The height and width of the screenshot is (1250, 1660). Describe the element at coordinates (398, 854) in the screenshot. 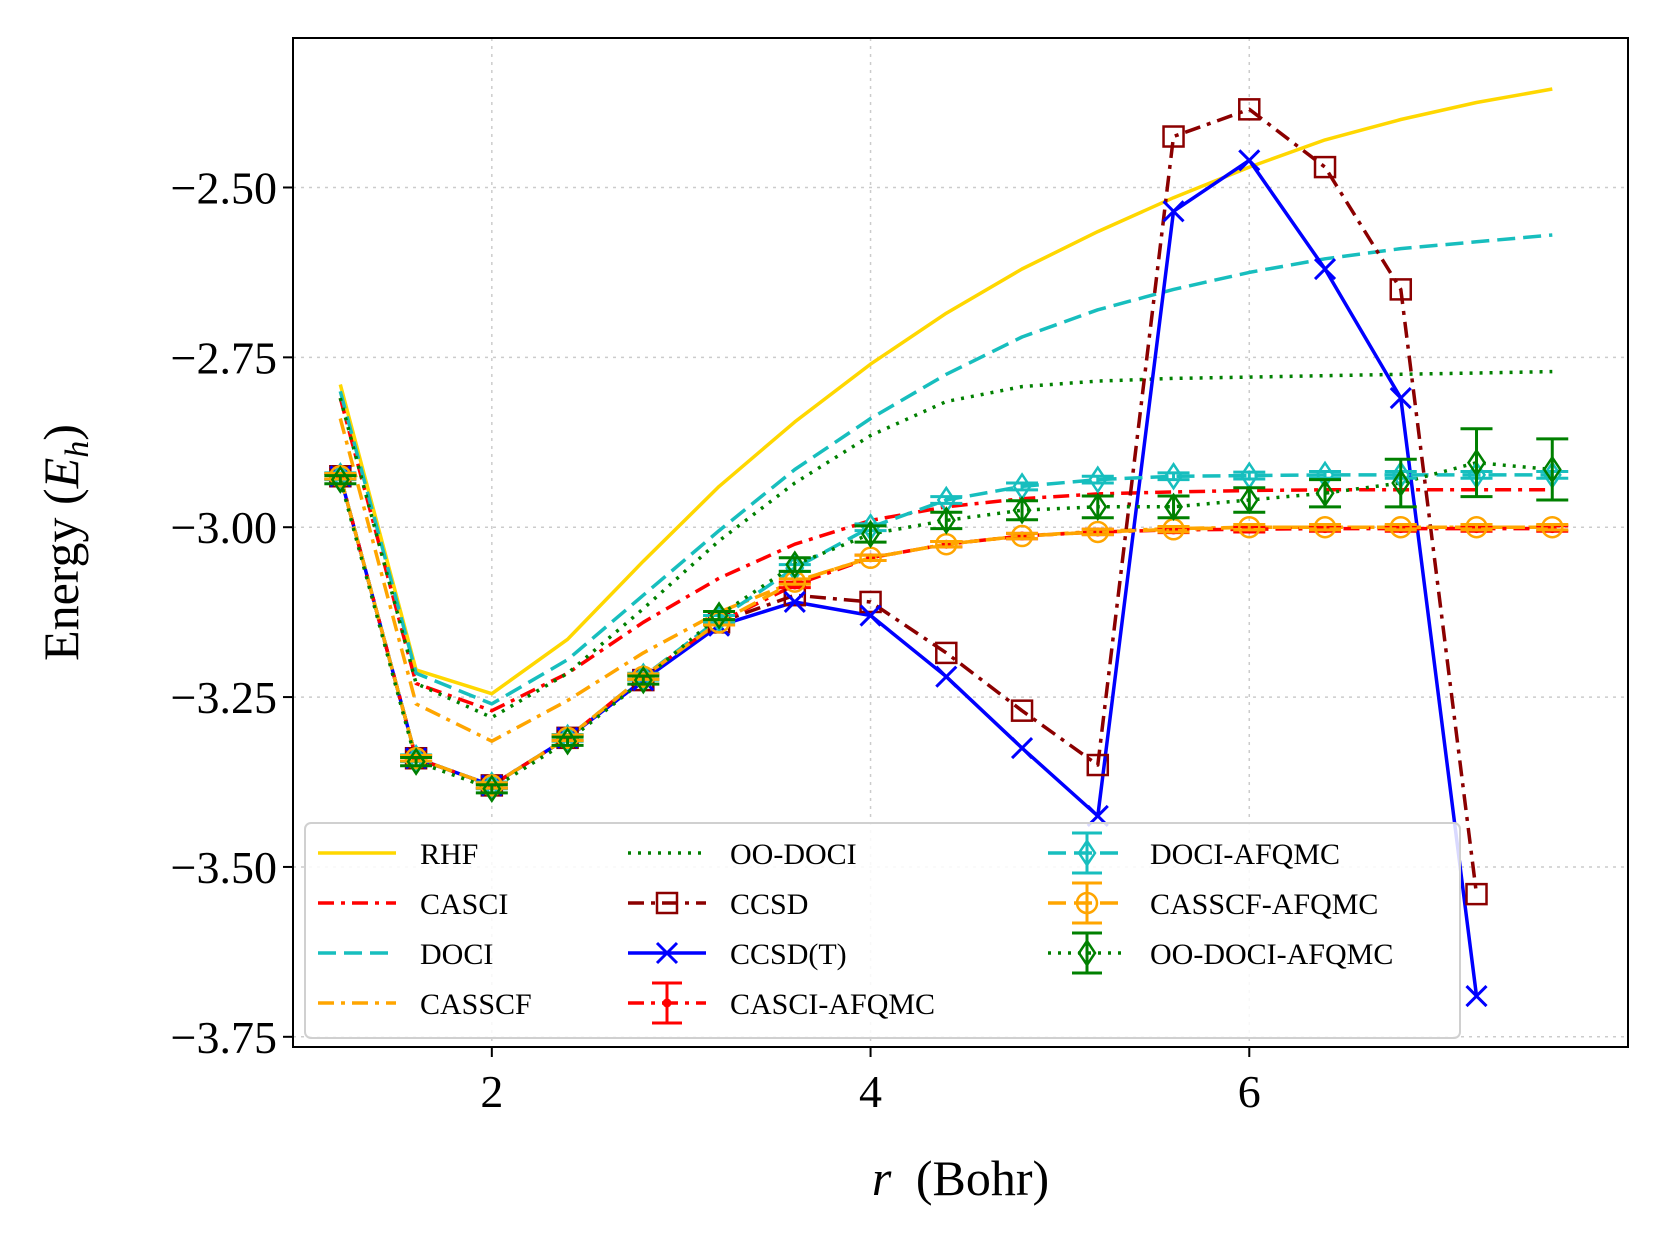

I see `legend-entry-rhf: RHF` at that location.